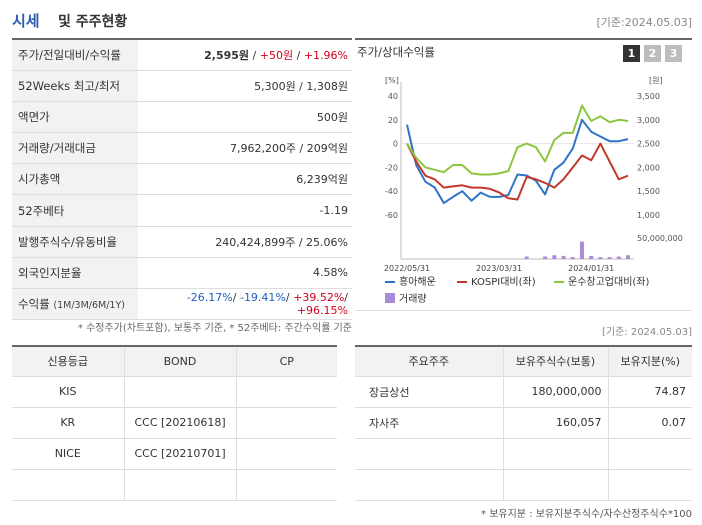 The width and height of the screenshot is (702, 525). I want to click on legend-kospi-label: KOSPI대비(좌), so click(503, 282).